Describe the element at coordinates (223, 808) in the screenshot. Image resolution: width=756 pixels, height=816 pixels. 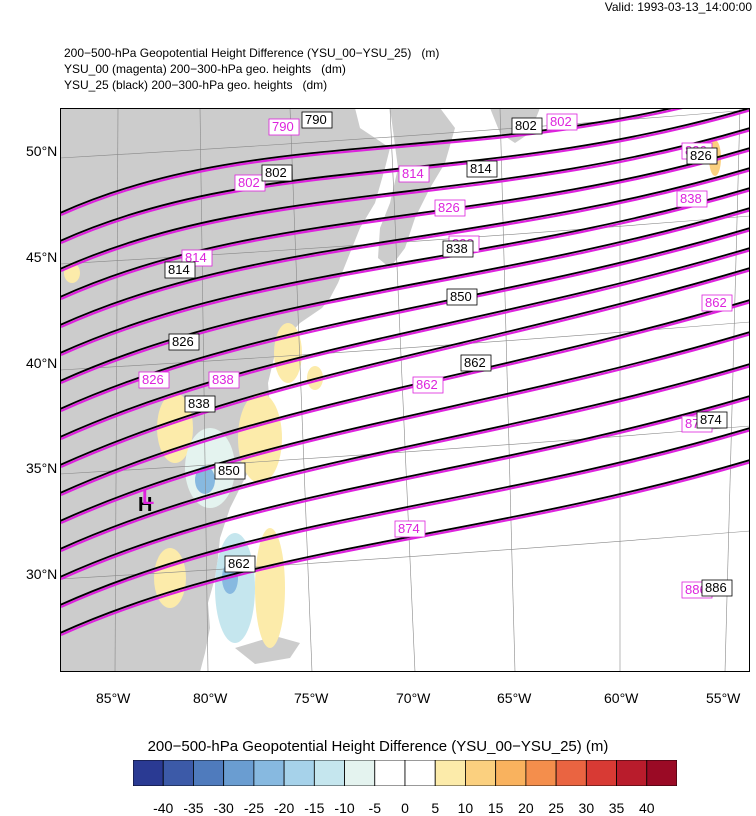
I see `colorbar-tick-label: -30` at that location.